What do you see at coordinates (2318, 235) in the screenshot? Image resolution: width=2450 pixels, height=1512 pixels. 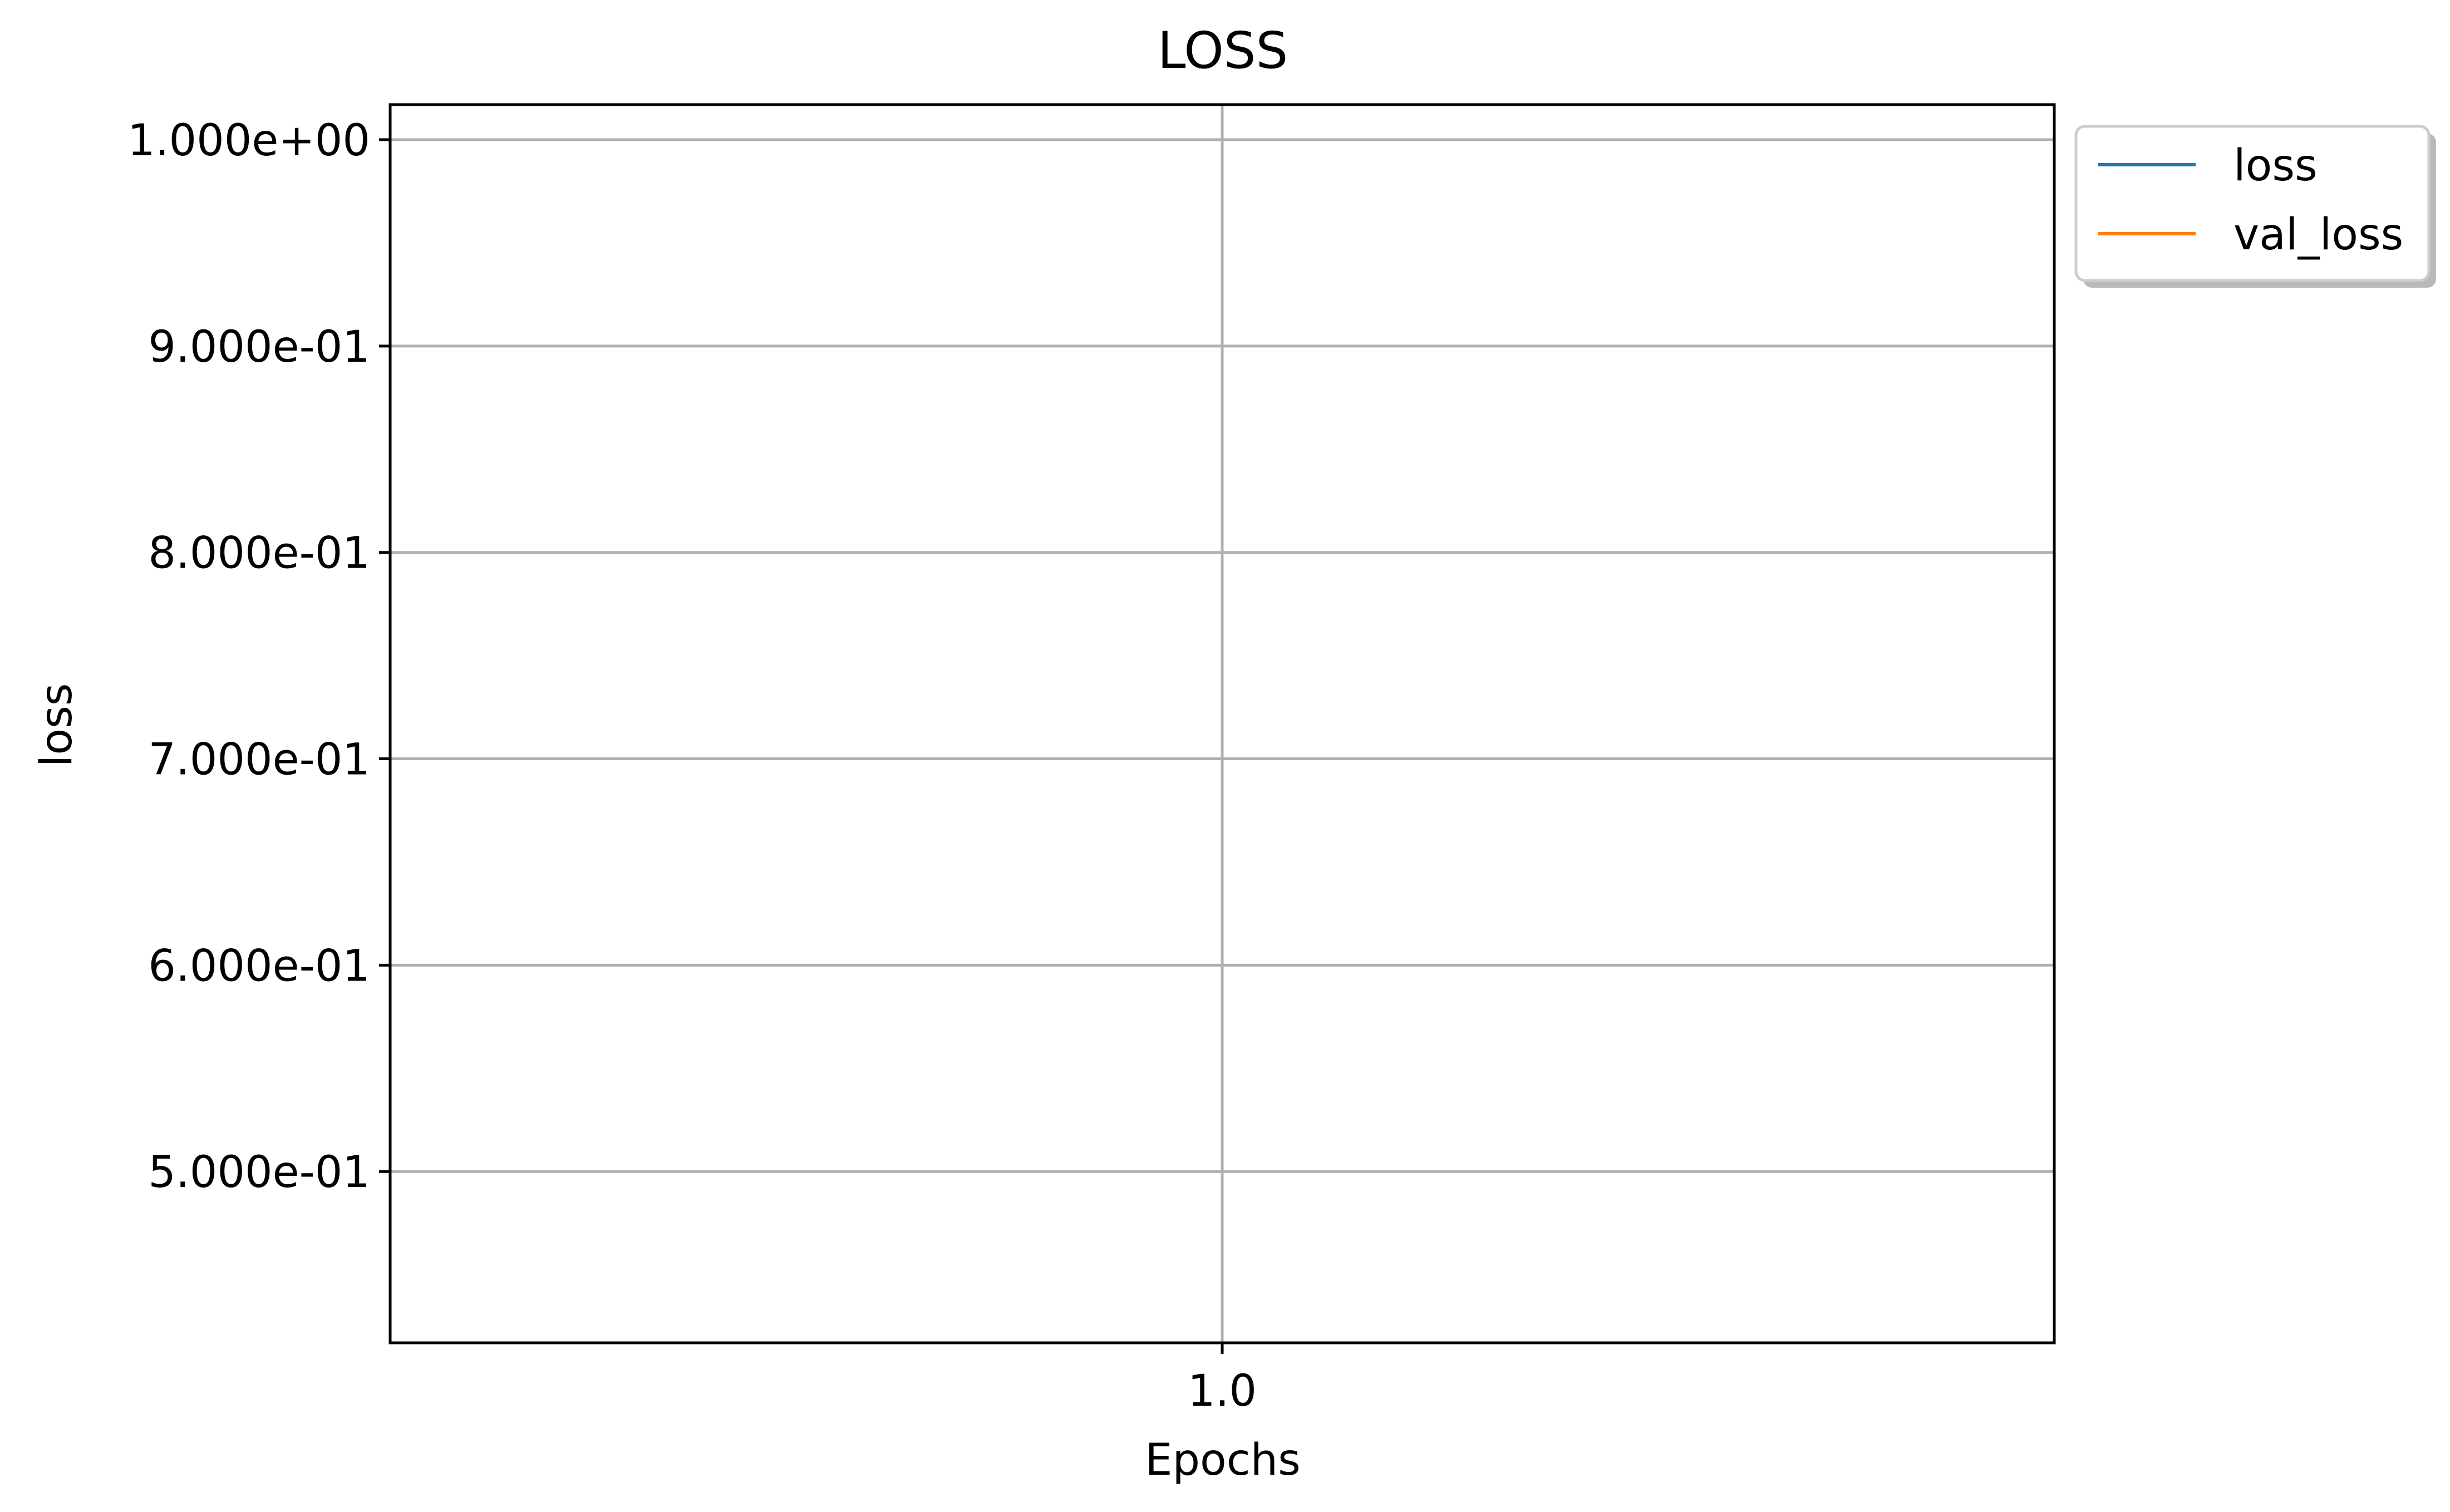 I see `legend-label-val-loss: val_loss` at bounding box center [2318, 235].